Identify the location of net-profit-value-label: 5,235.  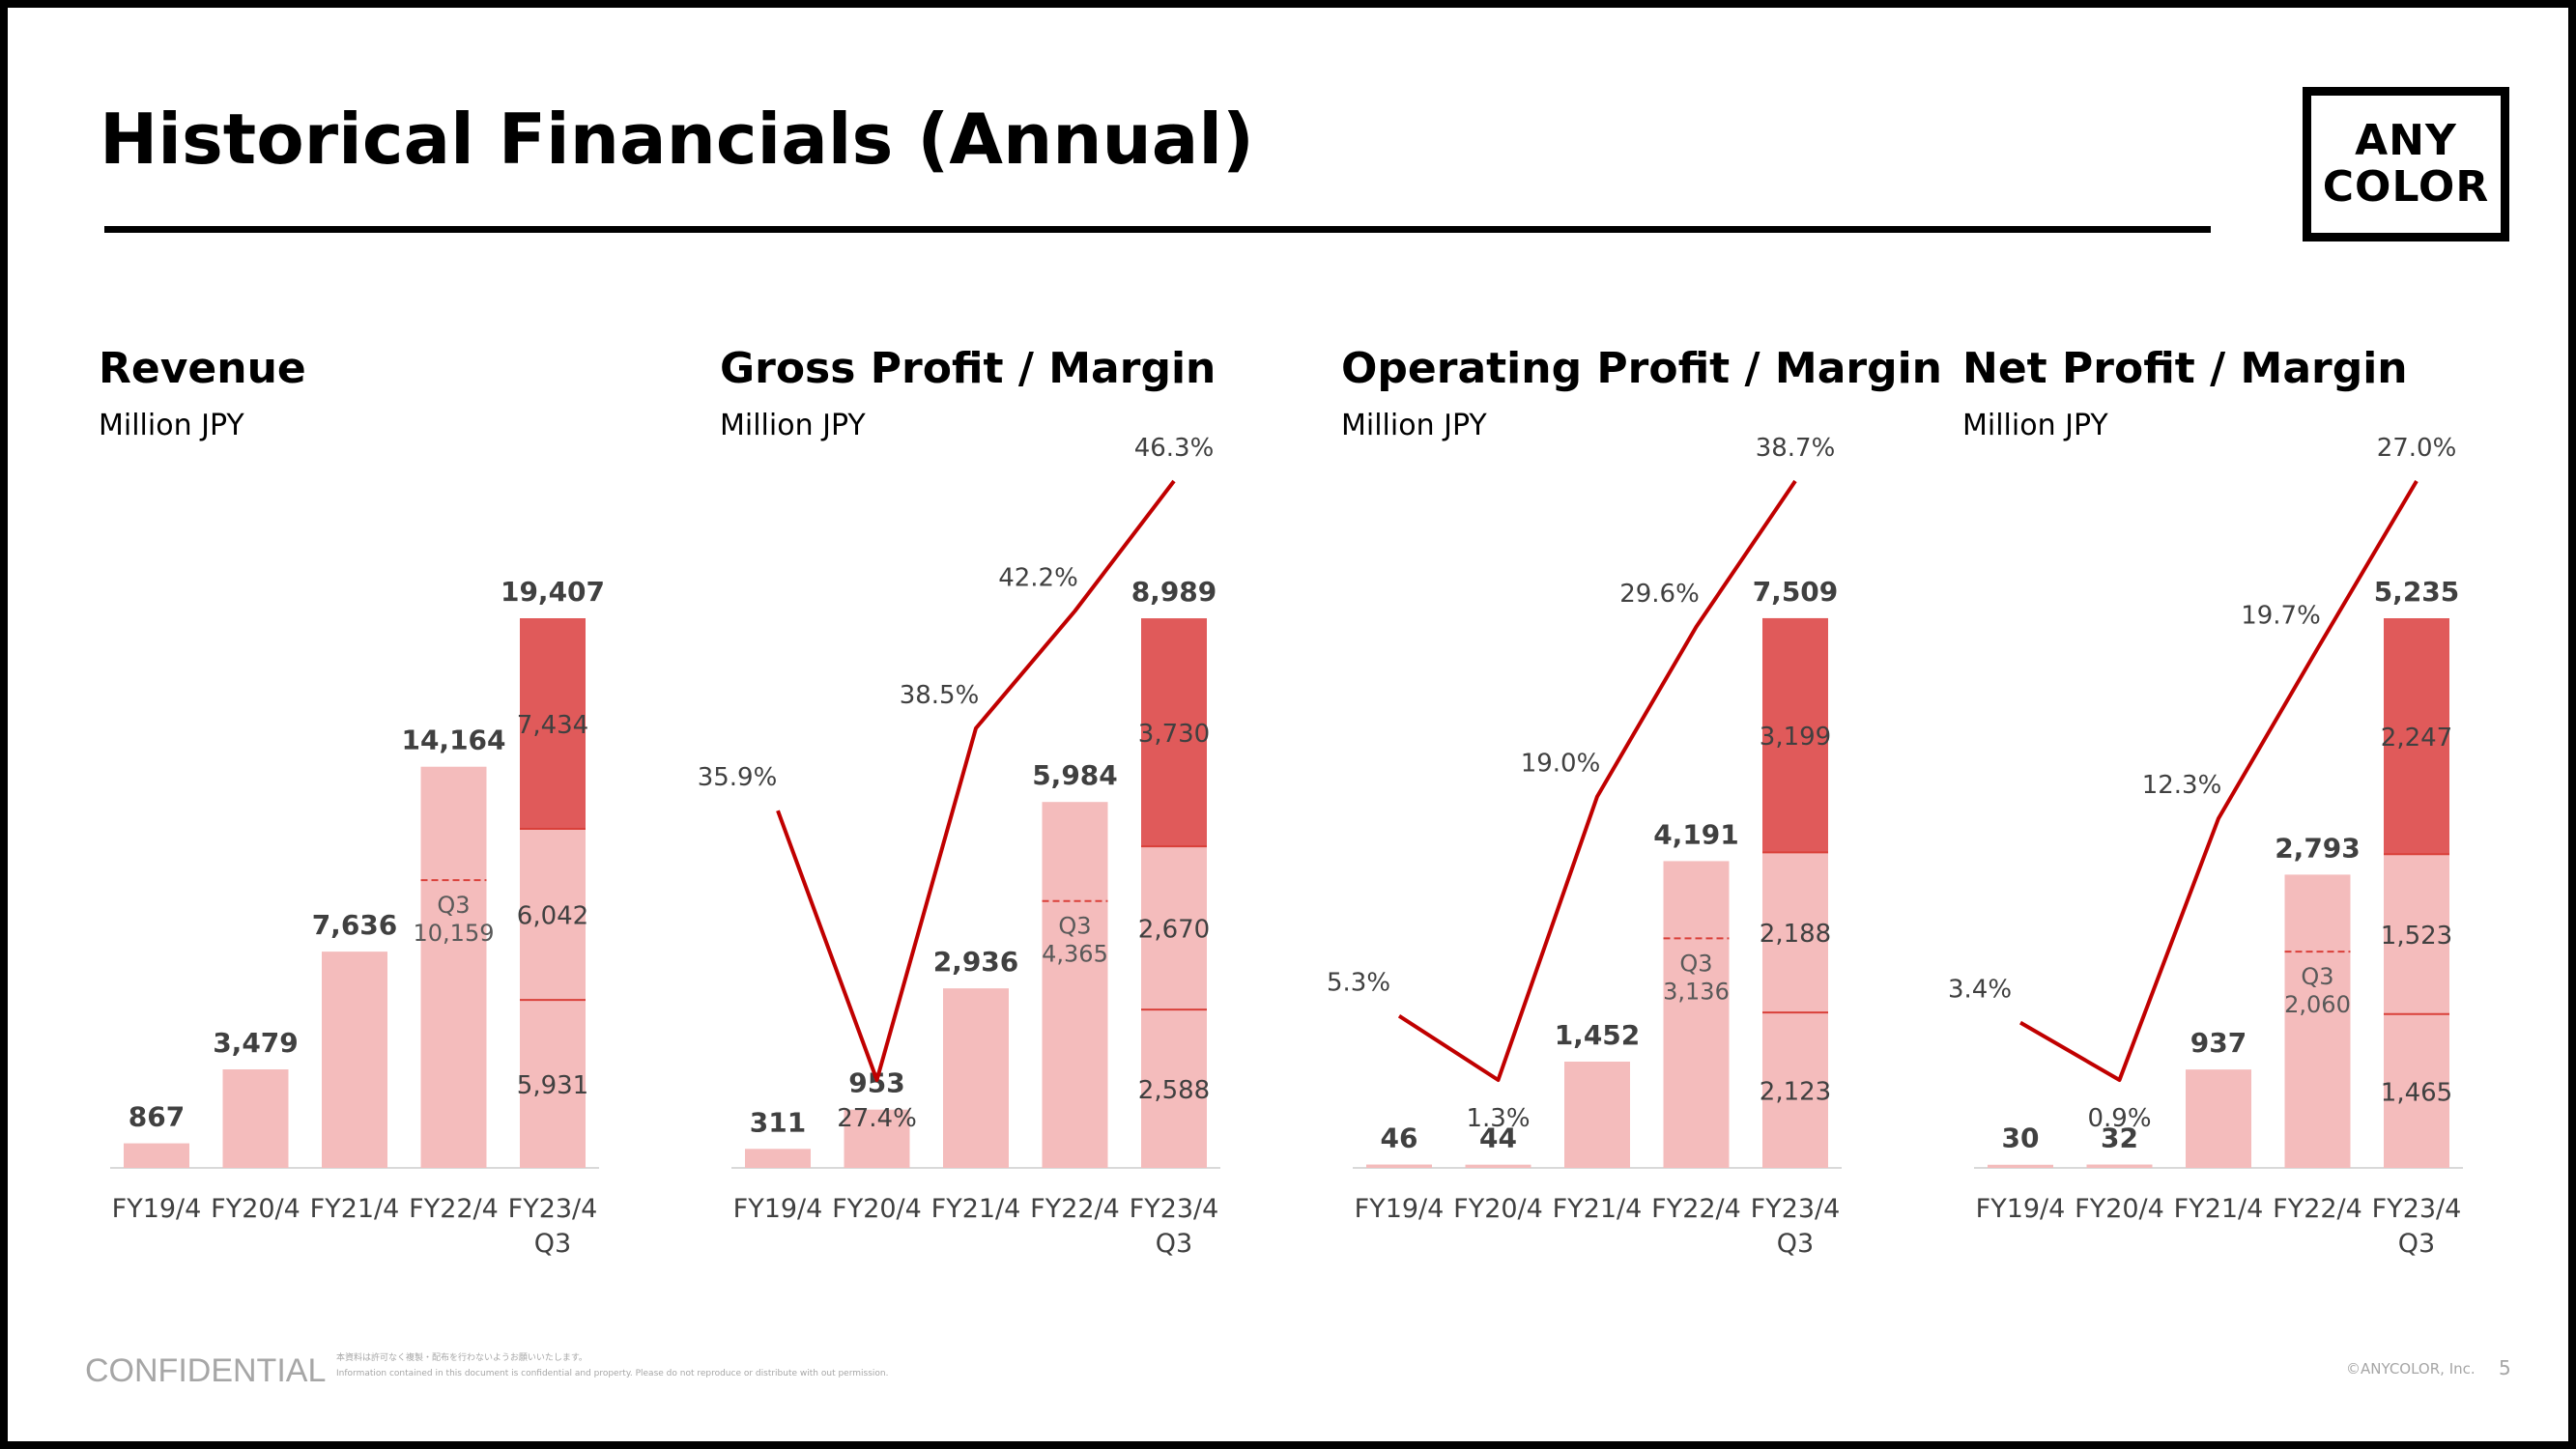
(2417, 592).